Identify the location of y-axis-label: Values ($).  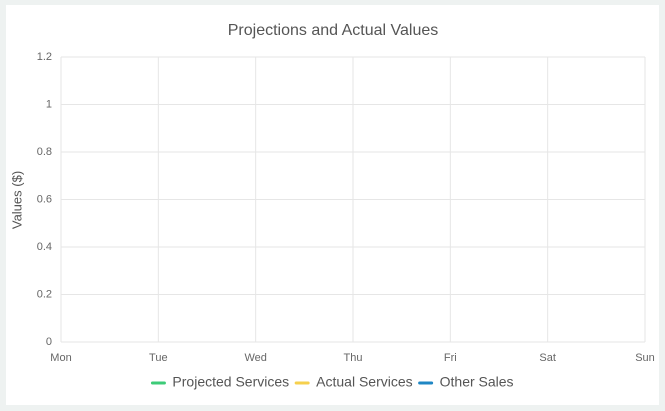
(16, 200).